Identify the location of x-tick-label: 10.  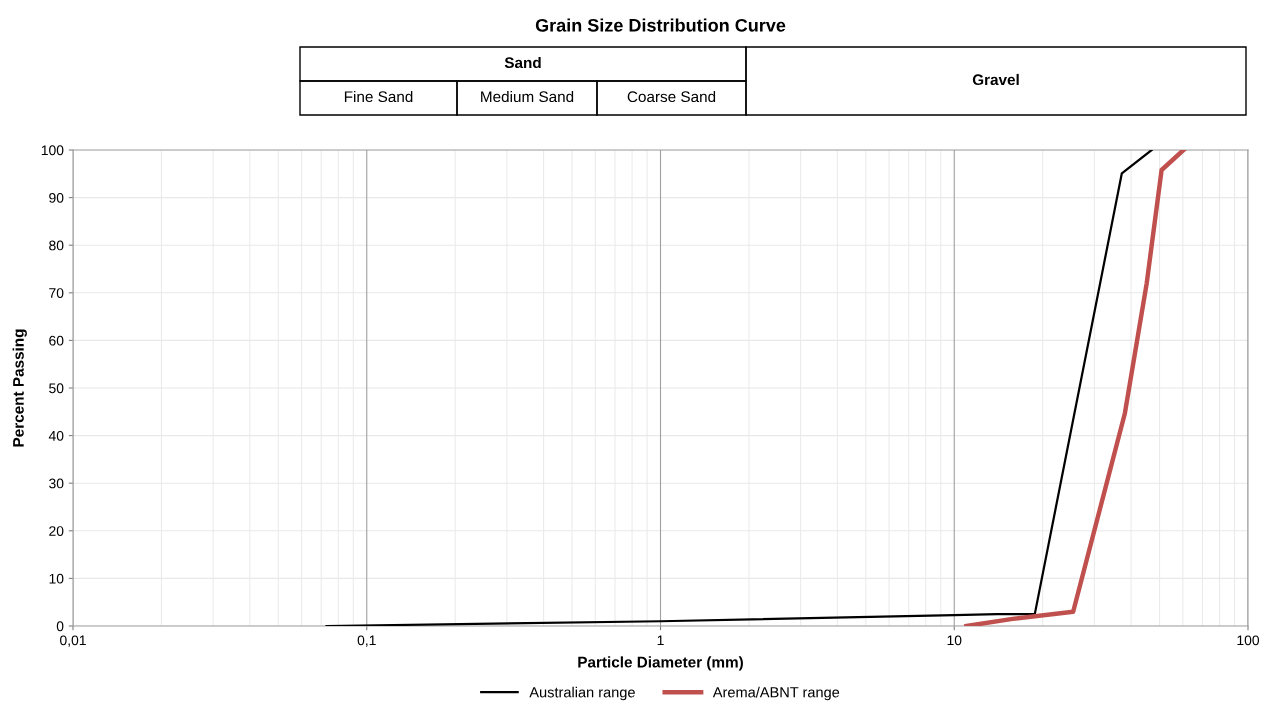
(954, 640).